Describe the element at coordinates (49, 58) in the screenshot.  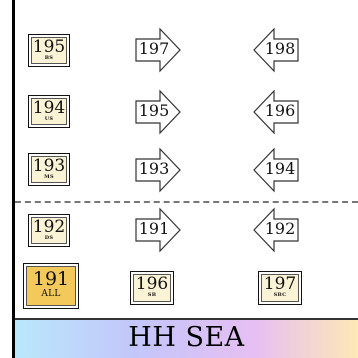
I see `floor-code: BS` at that location.